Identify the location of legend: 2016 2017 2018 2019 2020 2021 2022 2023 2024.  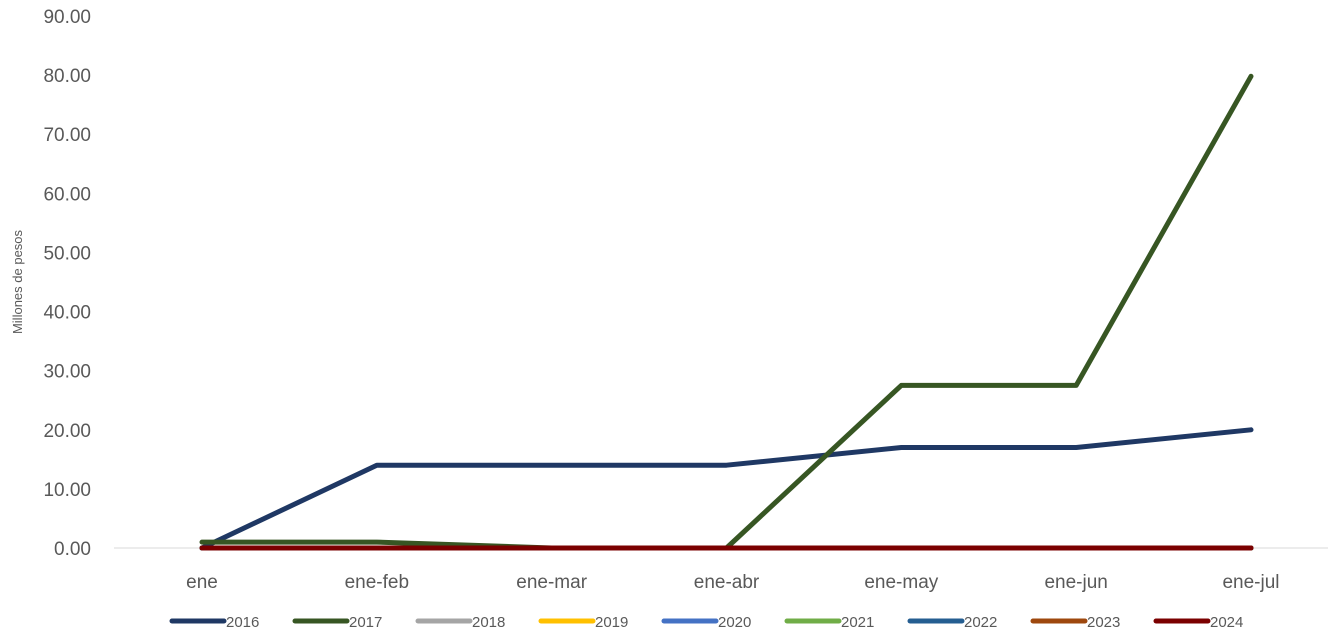
(706, 622).